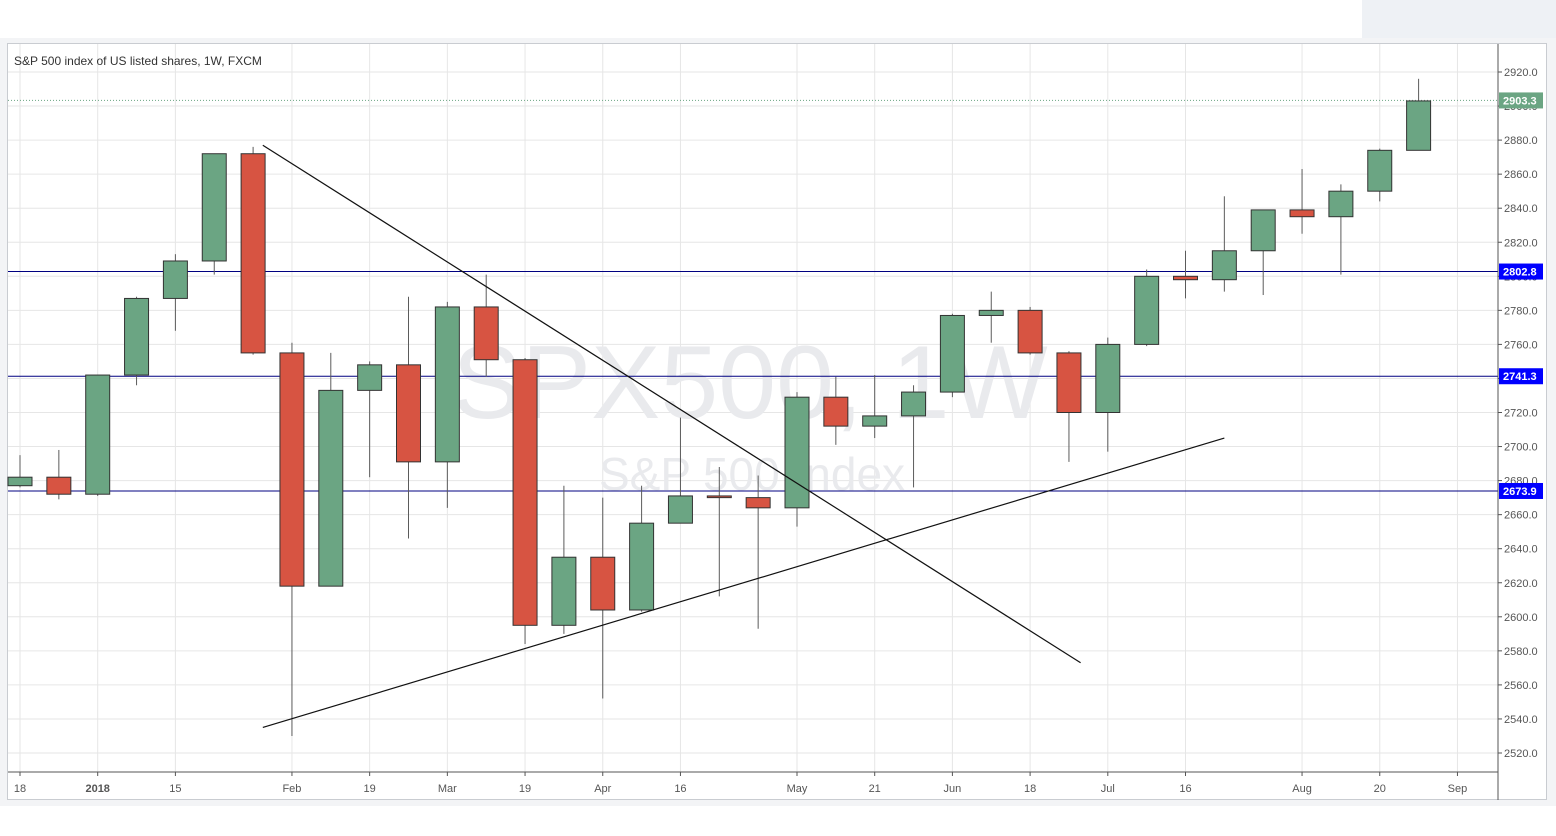 The image size is (1556, 836). Describe the element at coordinates (1521, 754) in the screenshot. I see `price-tick-label: 2520.0` at that location.